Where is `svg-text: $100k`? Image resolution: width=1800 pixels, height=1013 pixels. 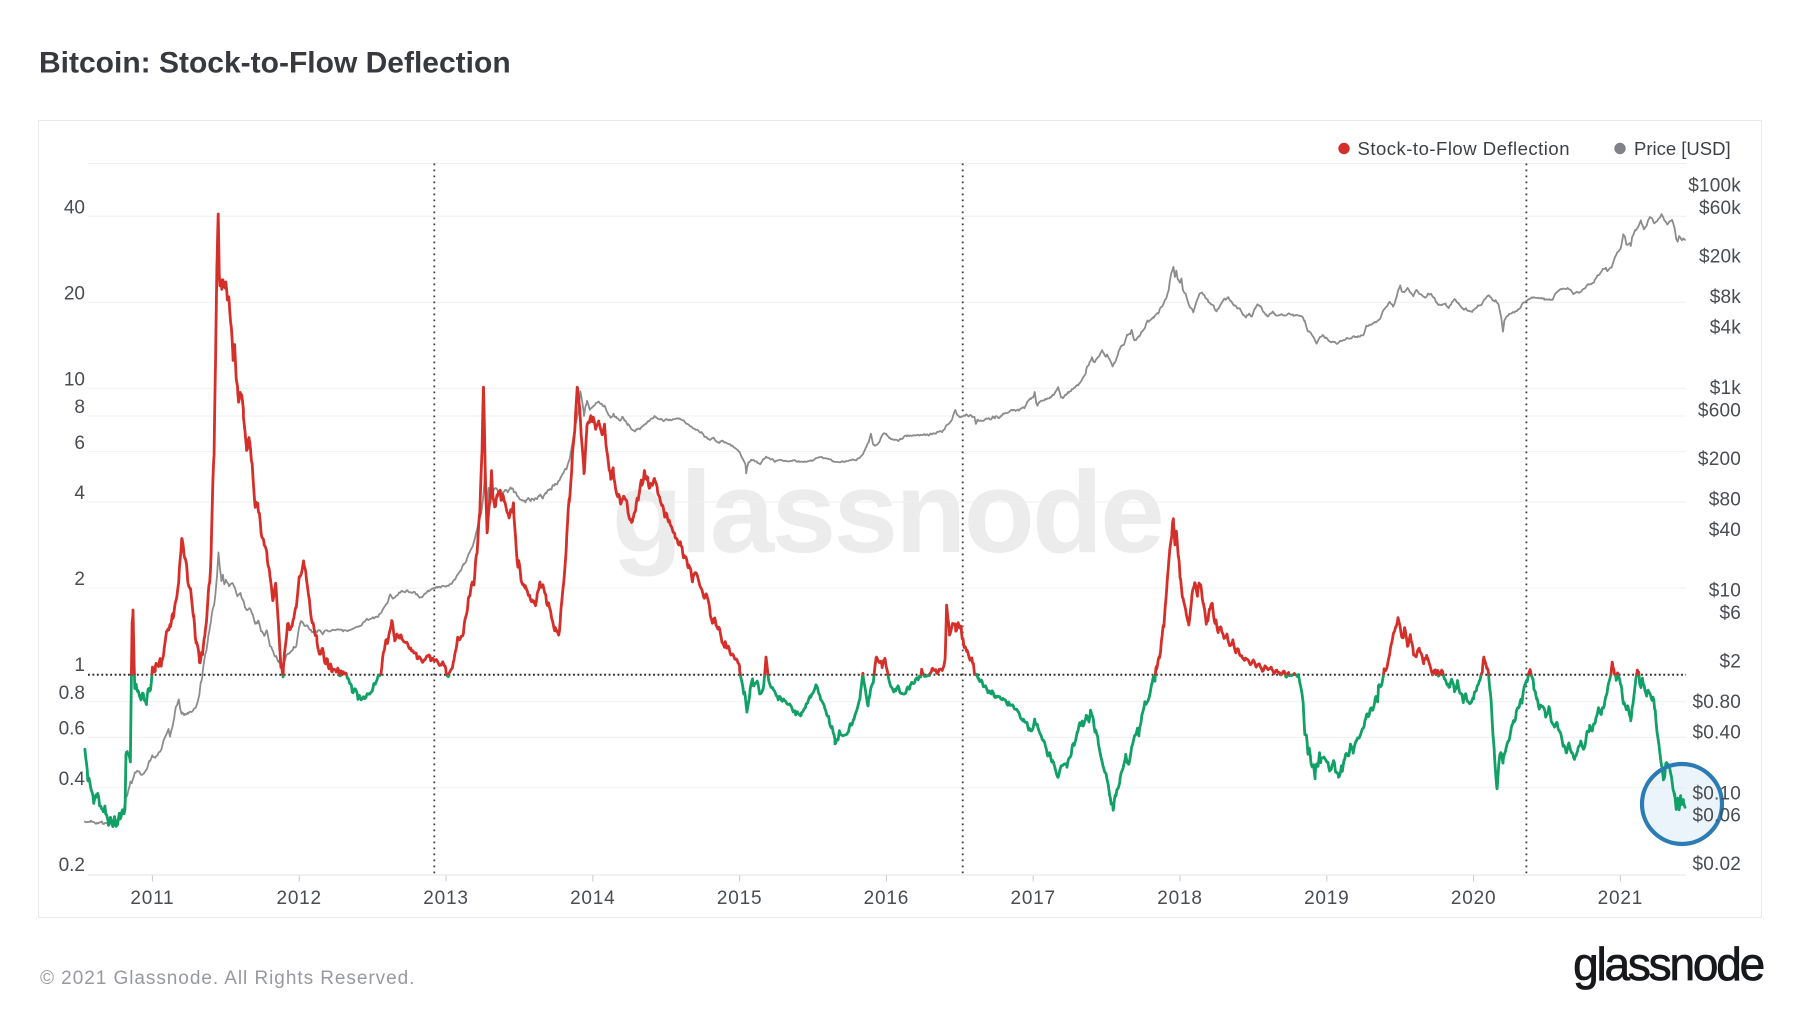
svg-text: $100k is located at coordinates (1714, 186).